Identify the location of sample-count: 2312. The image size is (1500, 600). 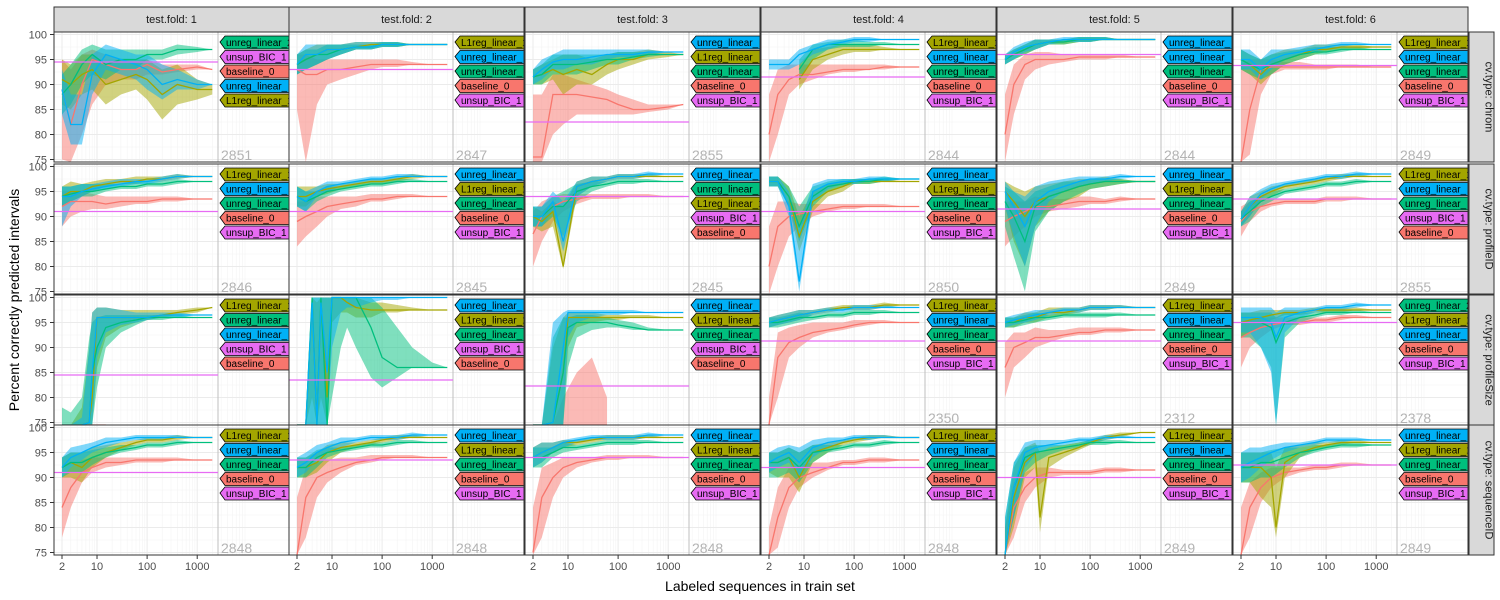
(1179, 418).